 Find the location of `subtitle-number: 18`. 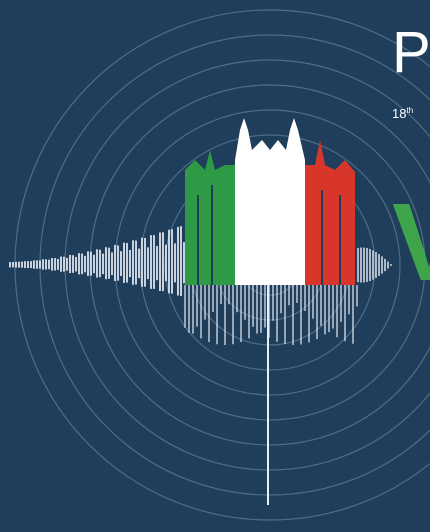

subtitle-number: 18 is located at coordinates (399, 113).